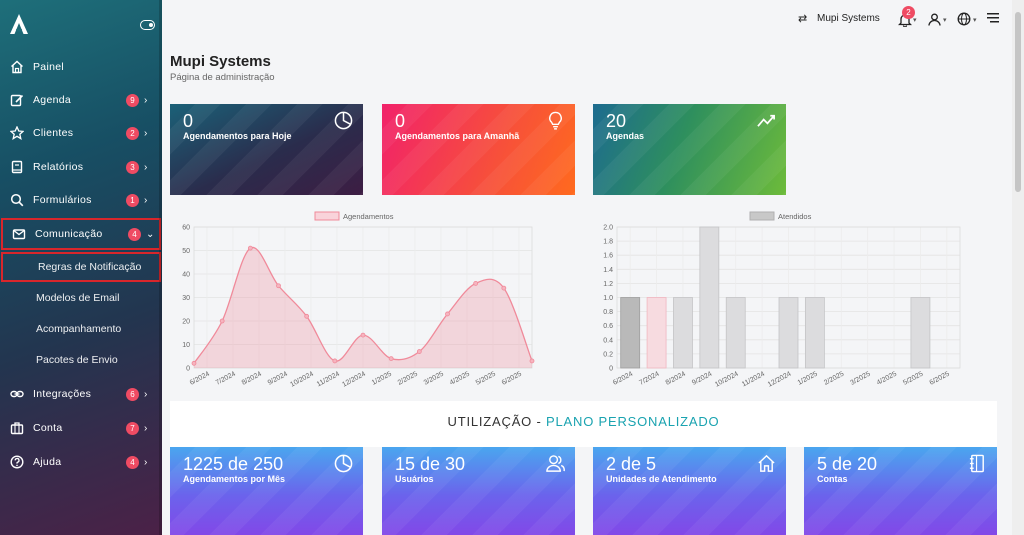 The width and height of the screenshot is (1024, 535). What do you see at coordinates (555, 120) in the screenshot?
I see `bulb-icon` at bounding box center [555, 120].